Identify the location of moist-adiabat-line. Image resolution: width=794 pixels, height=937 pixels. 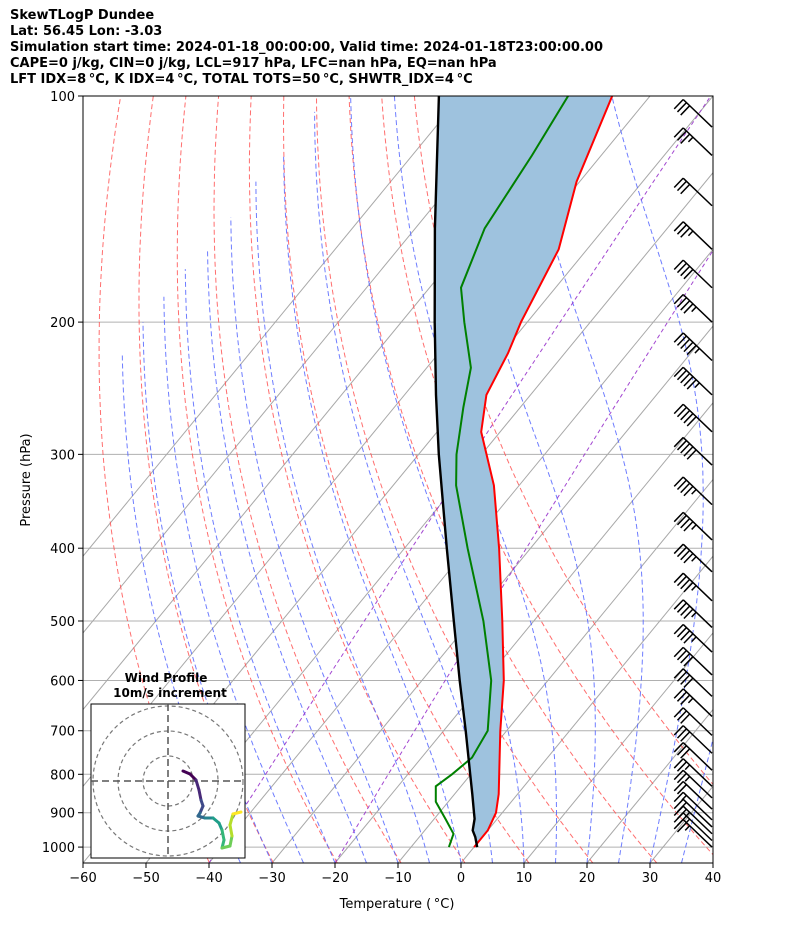
(233, 579).